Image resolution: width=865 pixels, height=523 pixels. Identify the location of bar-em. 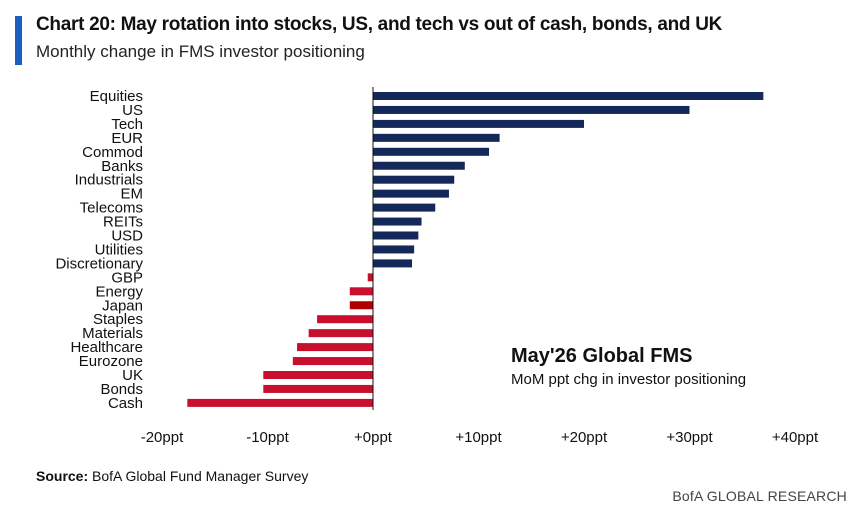
(411, 193).